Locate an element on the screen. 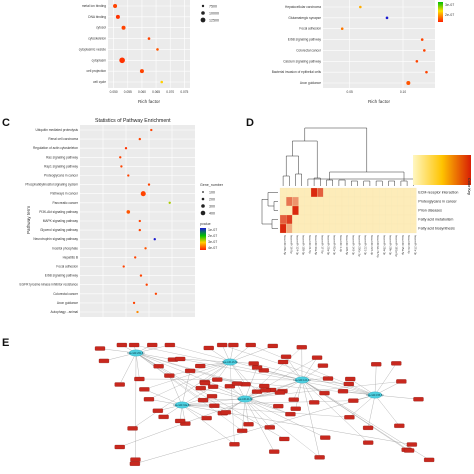 The image size is (474, 474). panel-c-size-legend-items: 100 200 300 400 is located at coordinates (207, 203).